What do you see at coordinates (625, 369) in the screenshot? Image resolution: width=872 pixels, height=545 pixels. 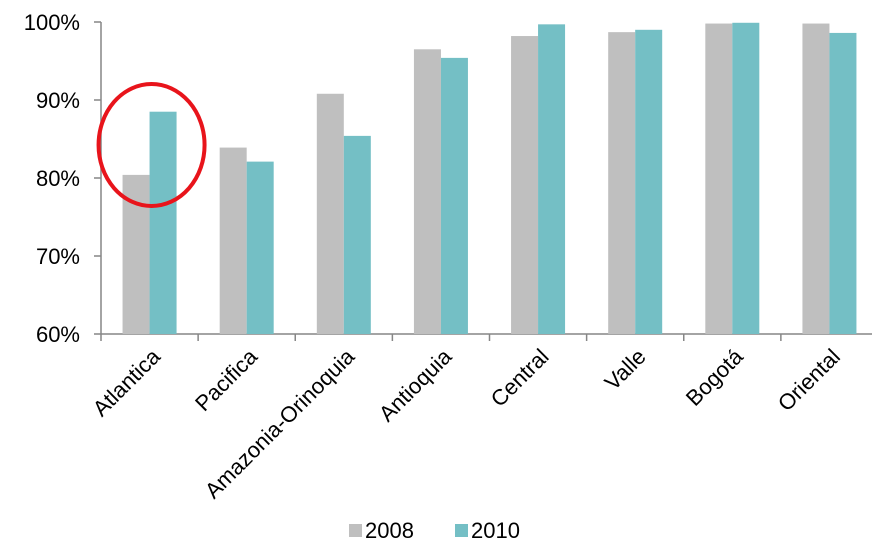 I see `x-category-label: Valle` at bounding box center [625, 369].